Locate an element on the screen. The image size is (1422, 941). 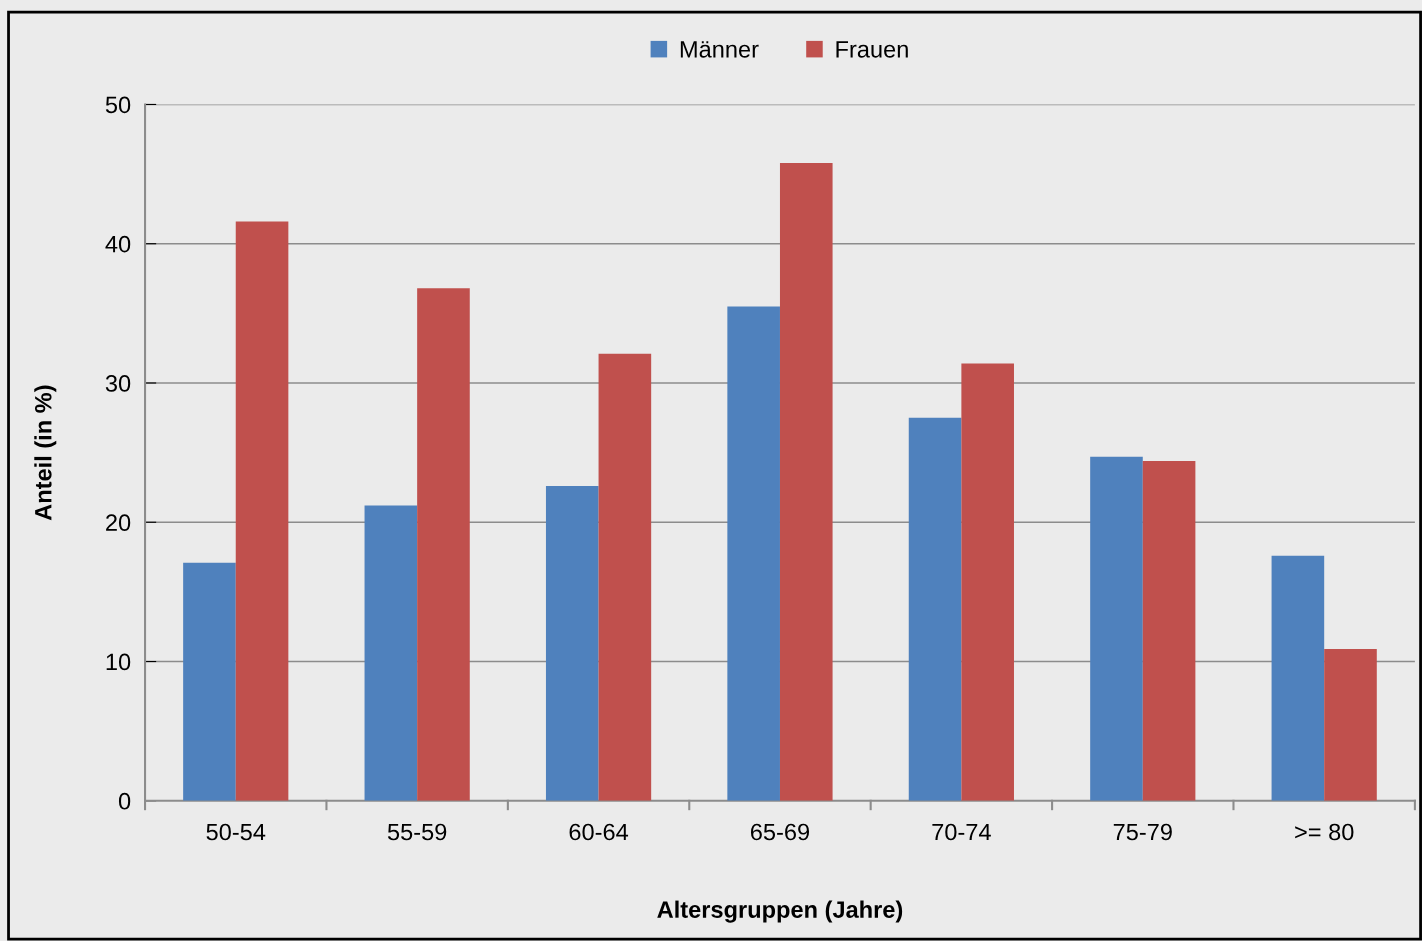
y-tick-label: 30 is located at coordinates (118, 383).